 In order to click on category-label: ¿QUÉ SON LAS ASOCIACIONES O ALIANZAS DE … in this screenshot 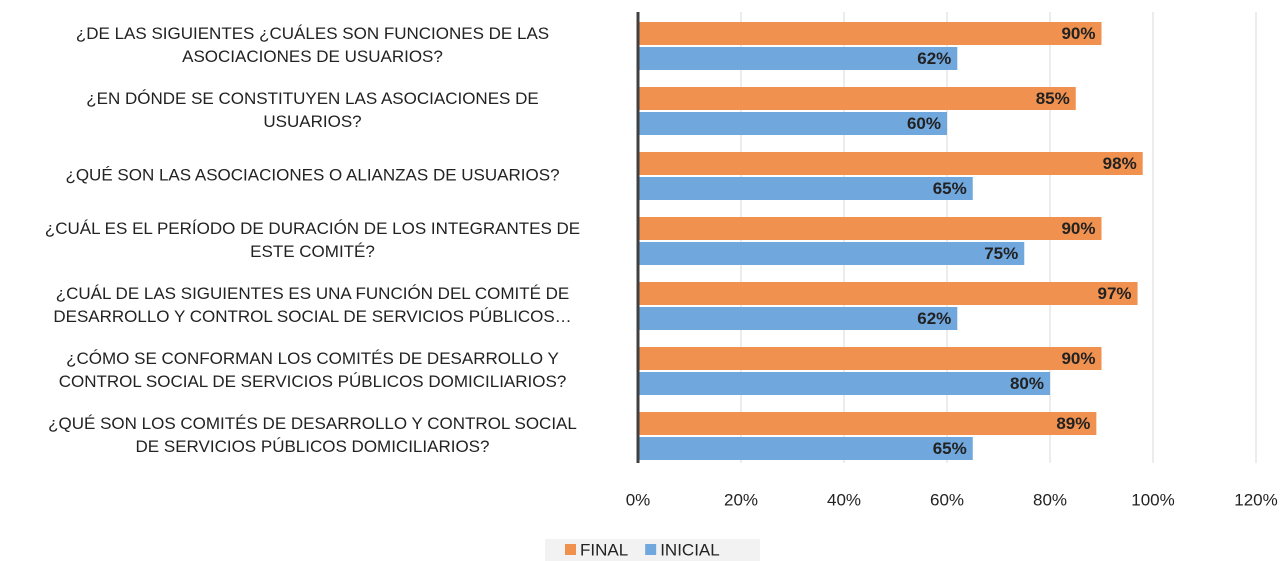, I will do `click(312, 175)`.